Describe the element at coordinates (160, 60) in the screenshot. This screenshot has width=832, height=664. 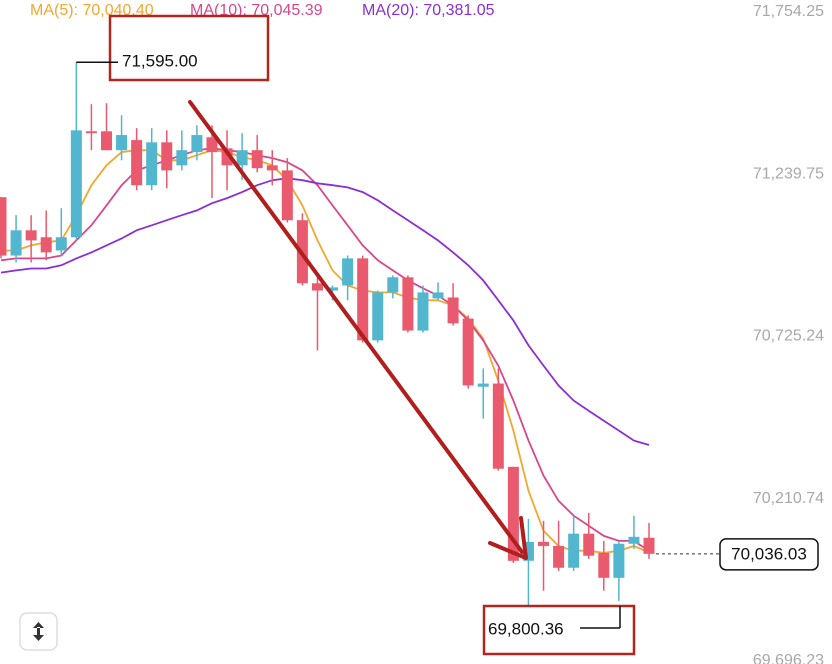
I see `high-label: 71,595.00` at that location.